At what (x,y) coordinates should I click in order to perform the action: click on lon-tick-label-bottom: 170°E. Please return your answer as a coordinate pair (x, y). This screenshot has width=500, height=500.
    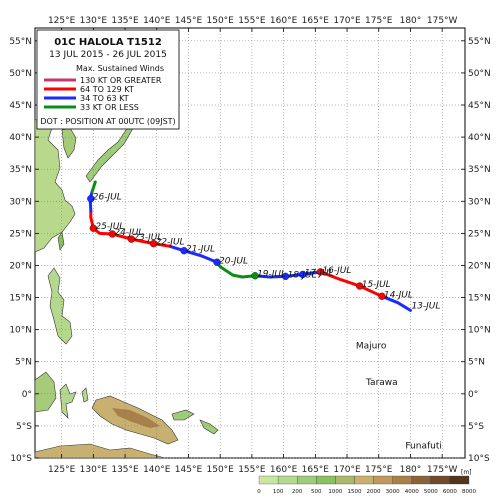
    Looking at the image, I should click on (347, 470).